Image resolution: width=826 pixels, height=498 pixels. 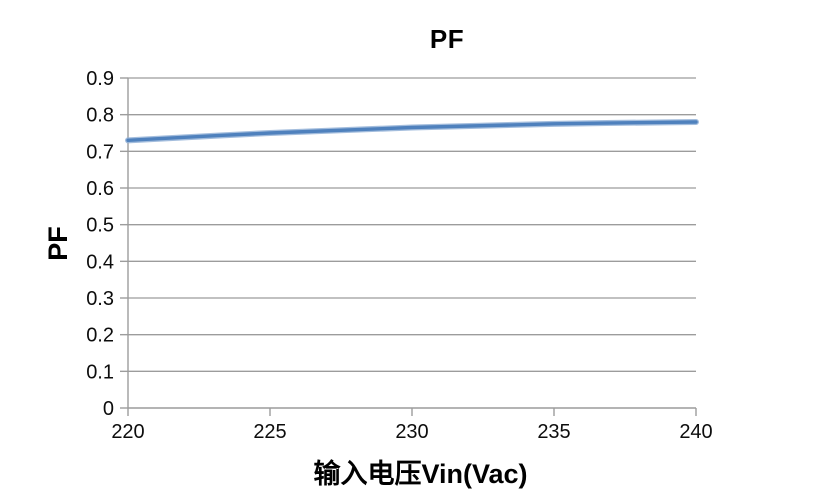 I want to click on x-axis-title: 输入电压Vin(Vac), so click(x=420, y=474).